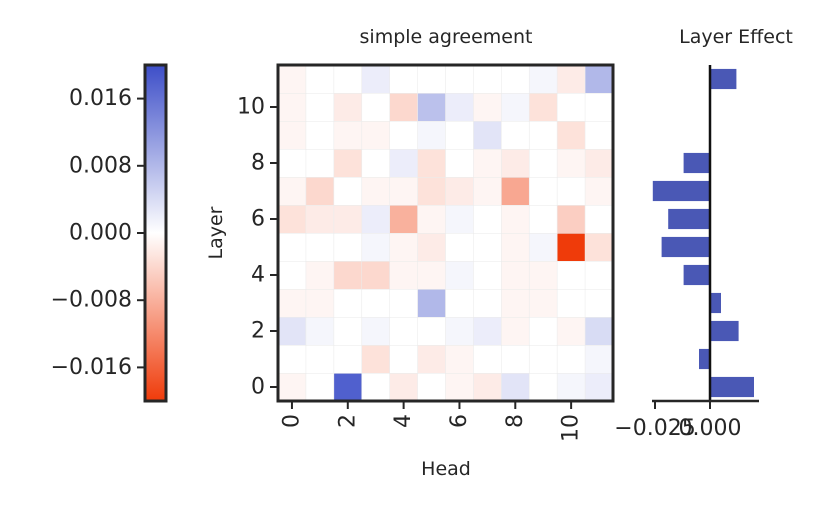  Describe the element at coordinates (654, 428) in the screenshot. I see `layer-effect-x-tick-label: −0.025` at that location.